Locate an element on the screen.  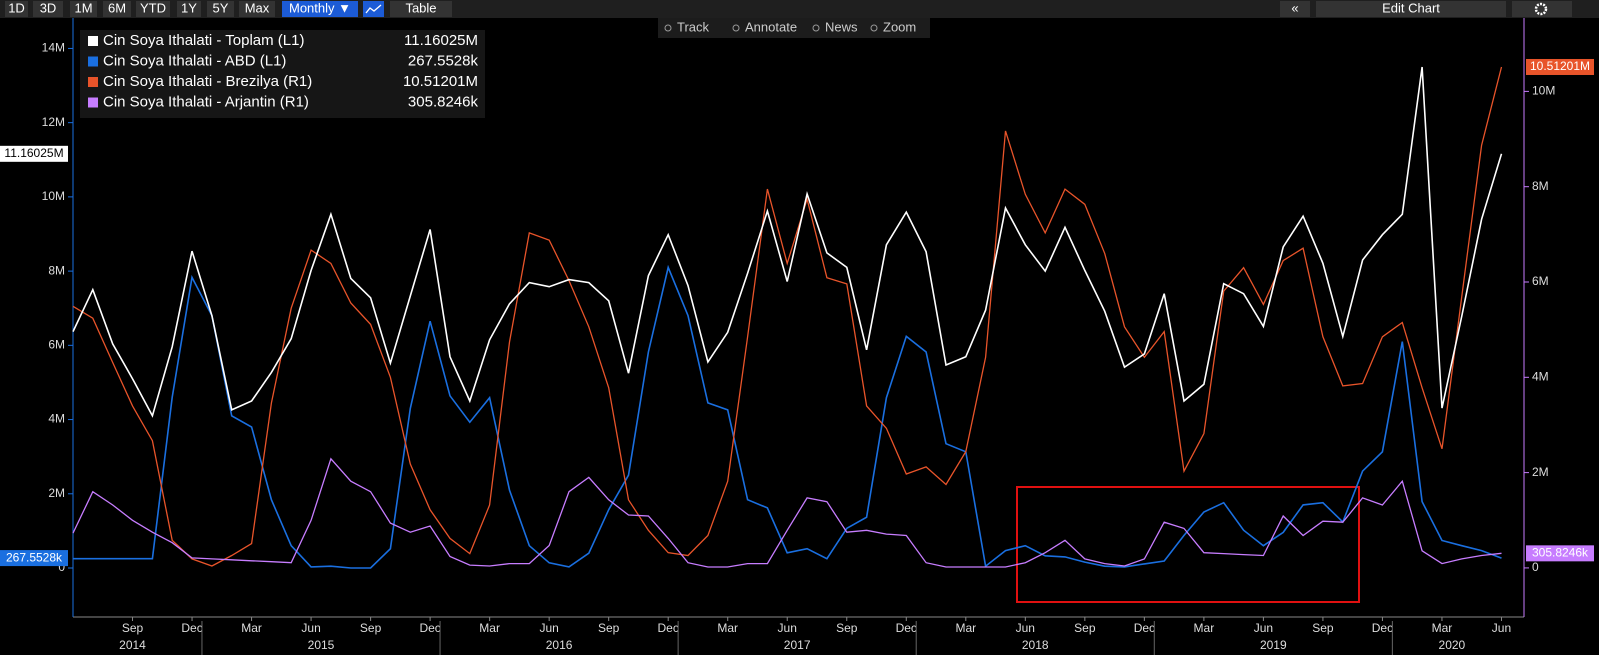
table-button is located at coordinates (421, 9).